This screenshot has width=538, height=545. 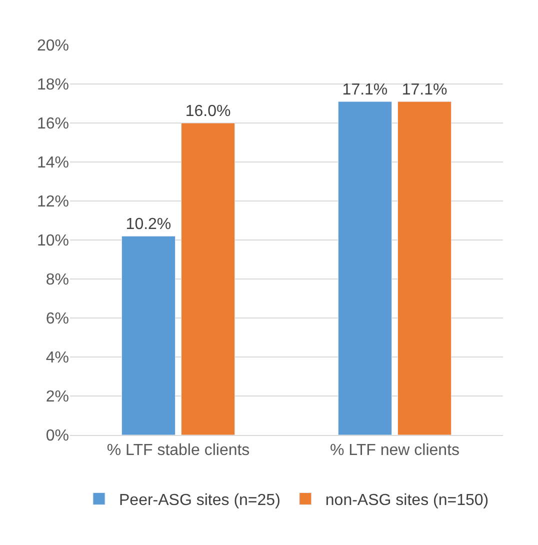 I want to click on y-tick-label: 2%, so click(x=57, y=397).